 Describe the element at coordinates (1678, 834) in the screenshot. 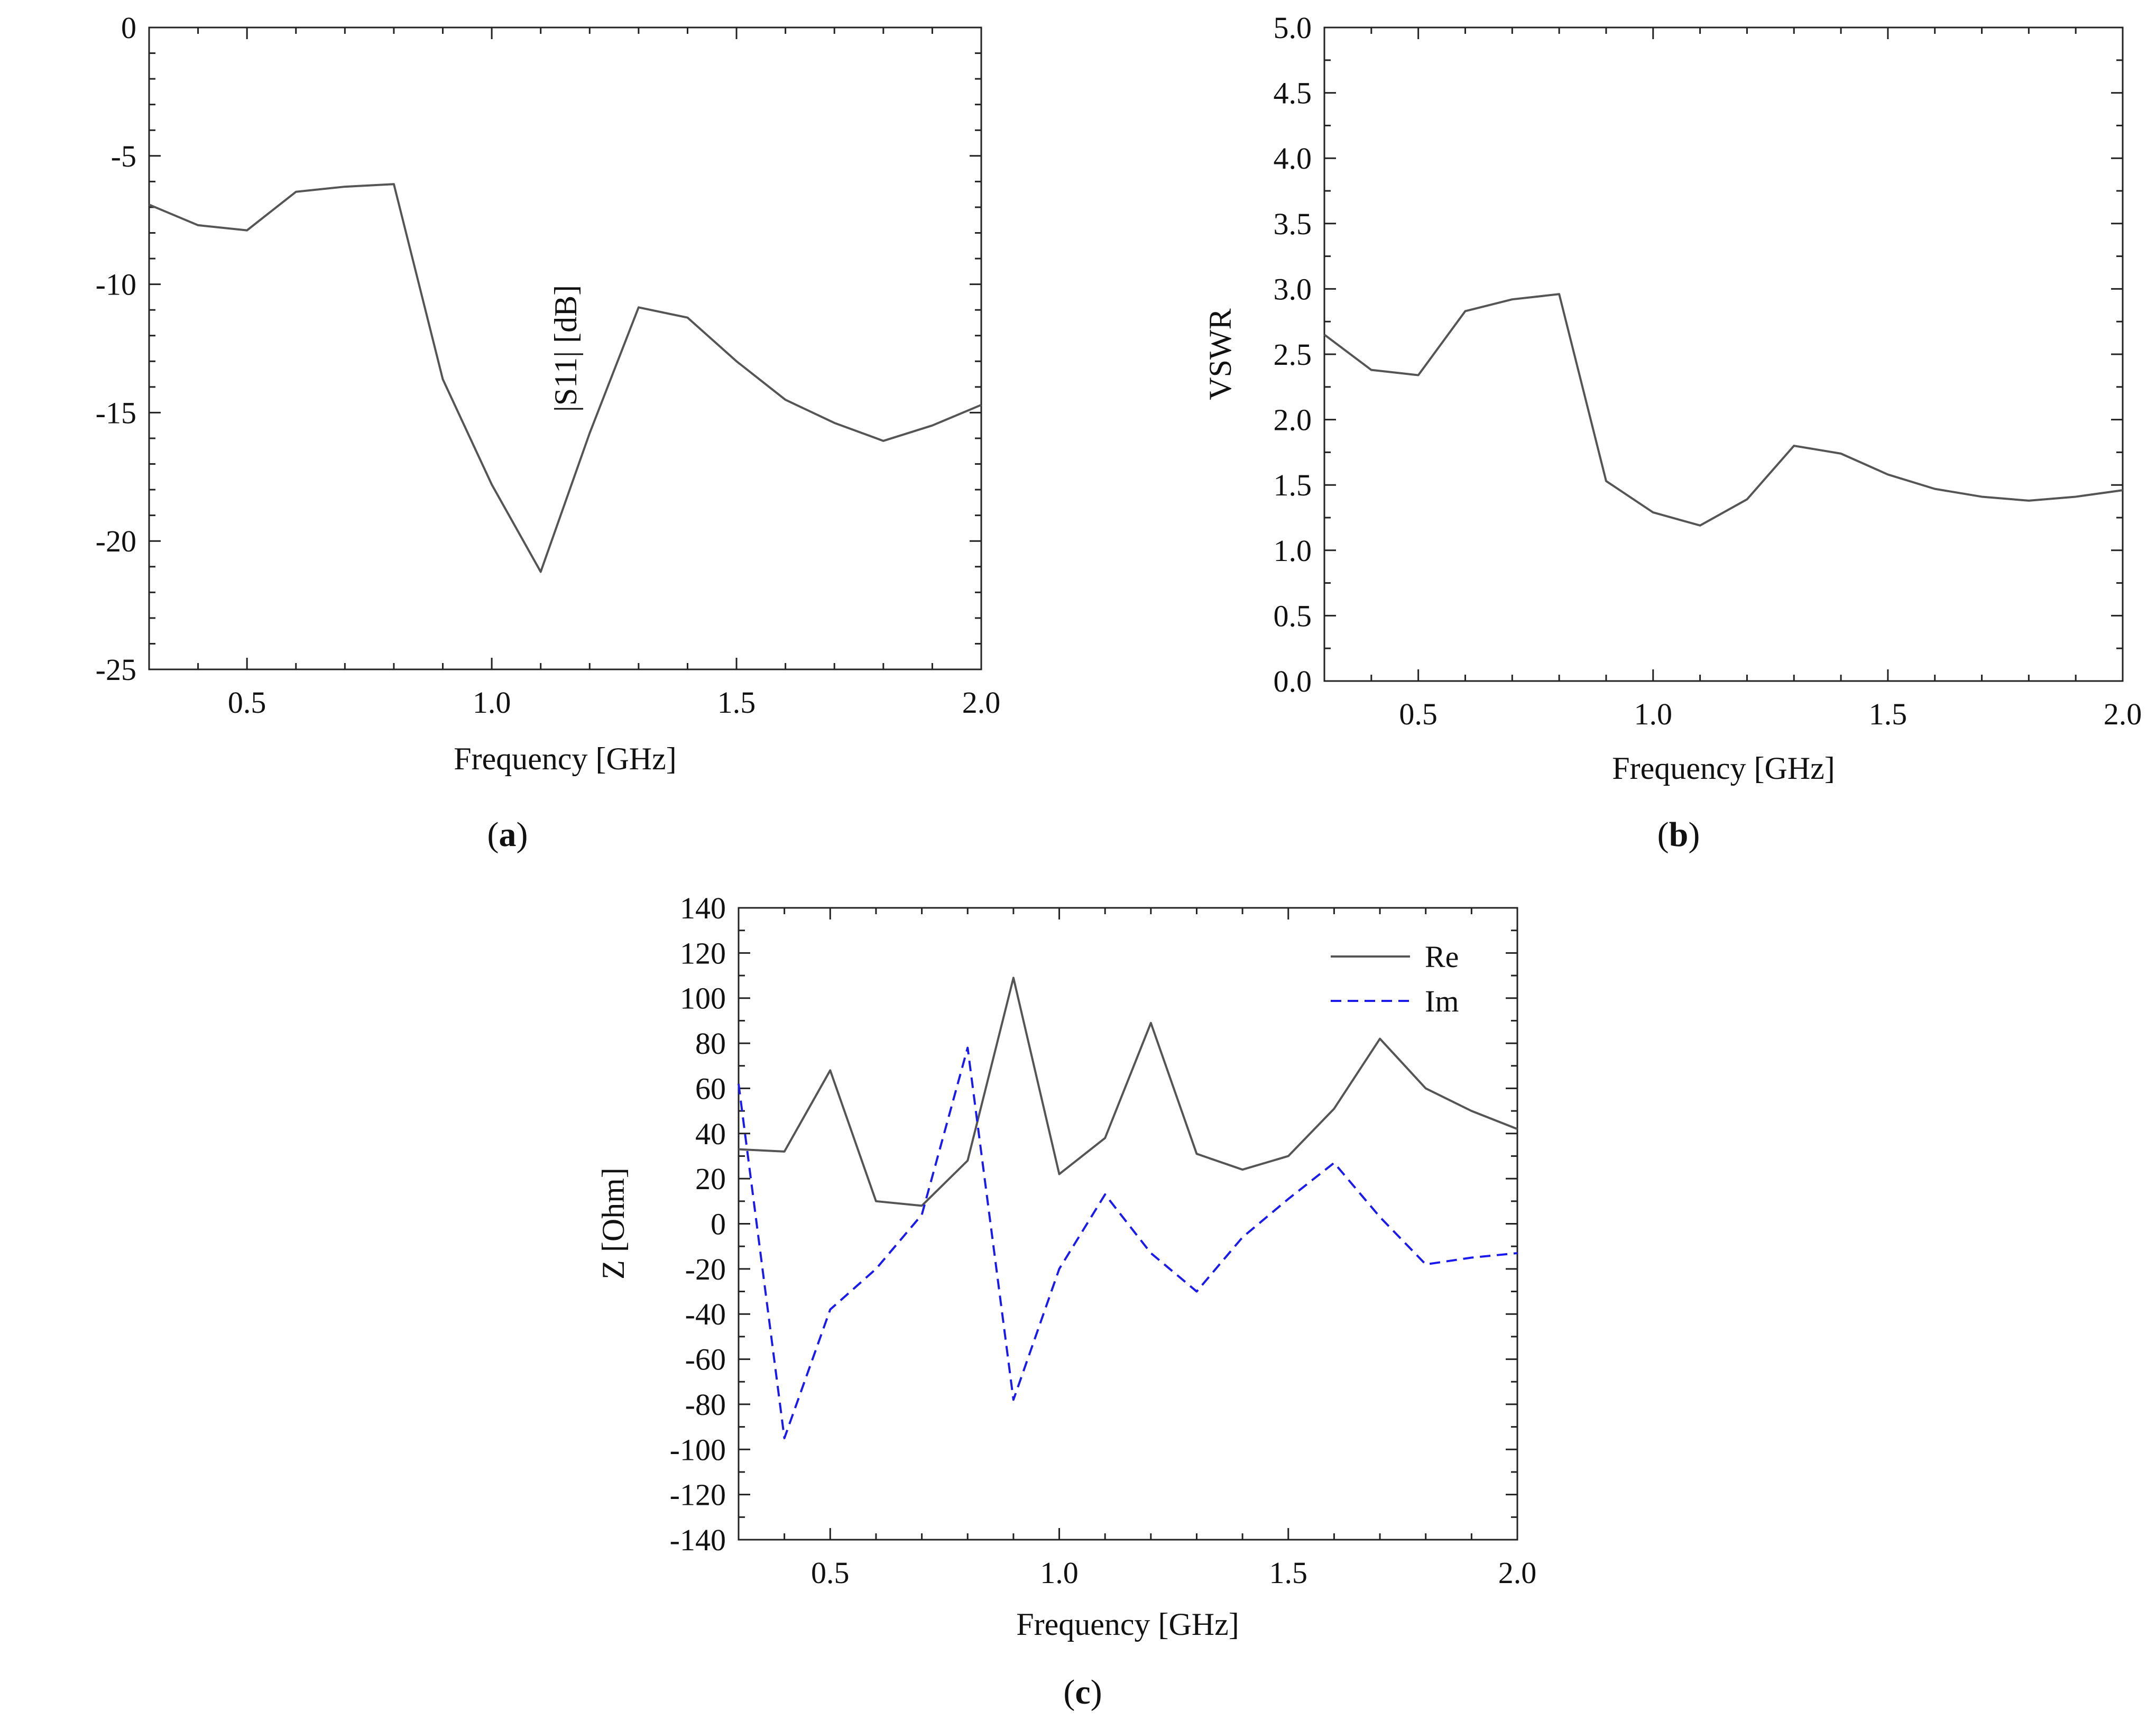

I see `panel-label: (b)` at that location.